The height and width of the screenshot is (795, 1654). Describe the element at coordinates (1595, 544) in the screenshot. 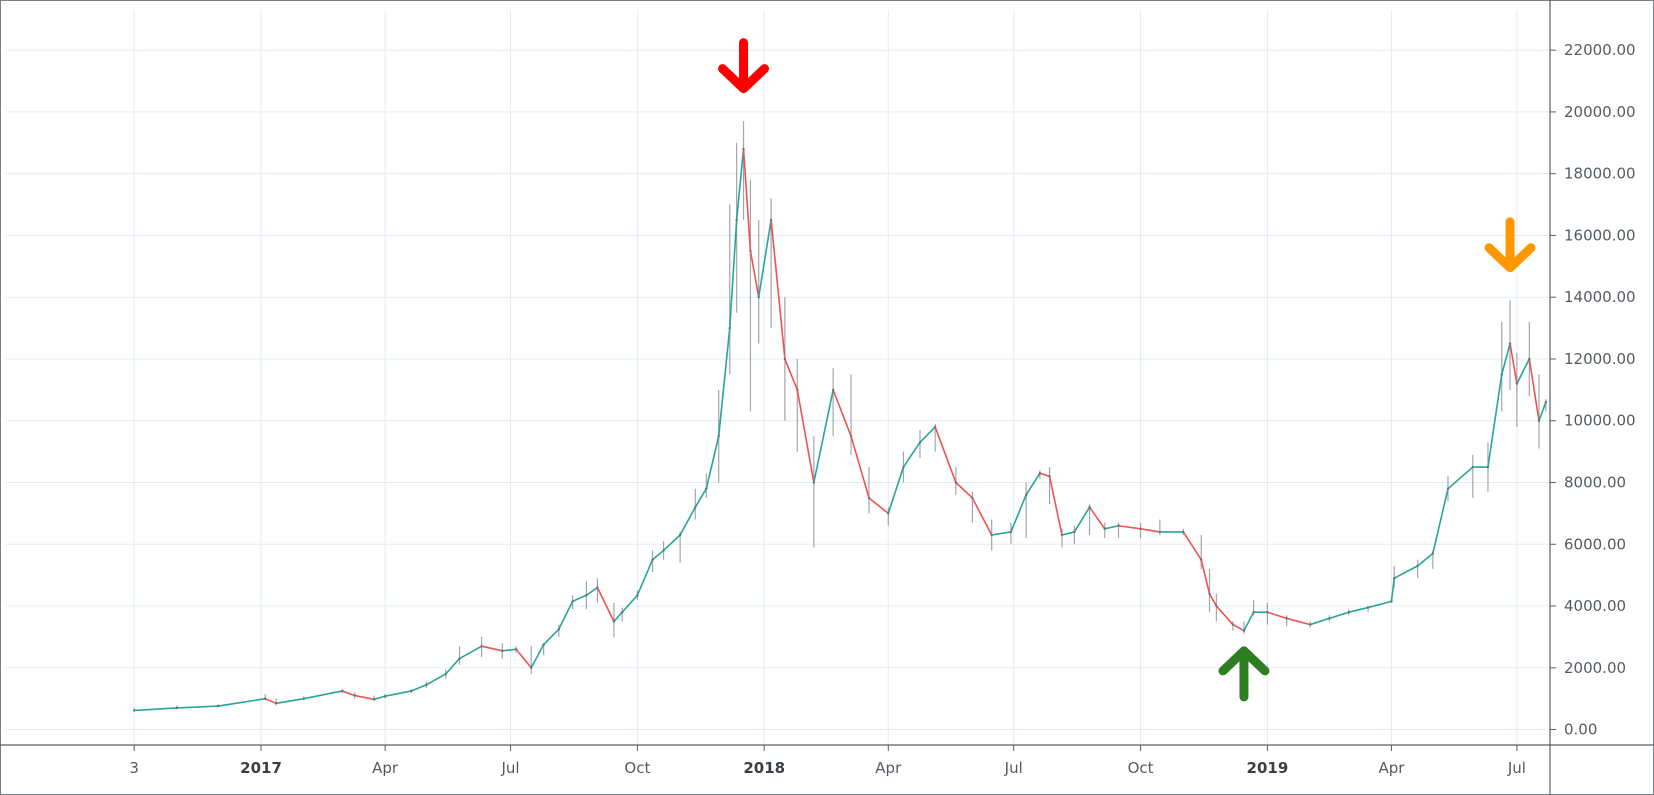

I see `y-tick-label: 6000.00` at that location.